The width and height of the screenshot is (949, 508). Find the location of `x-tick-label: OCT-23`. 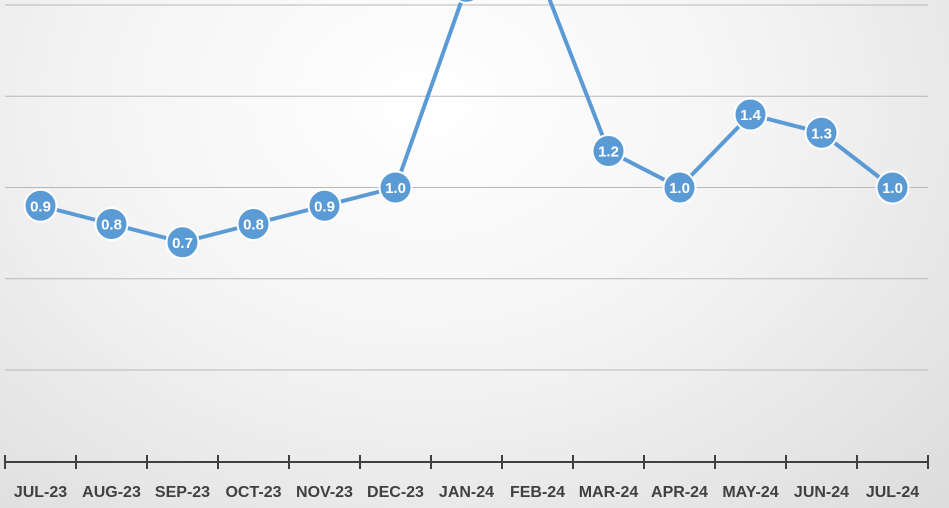

x-tick-label: OCT-23 is located at coordinates (253, 492).